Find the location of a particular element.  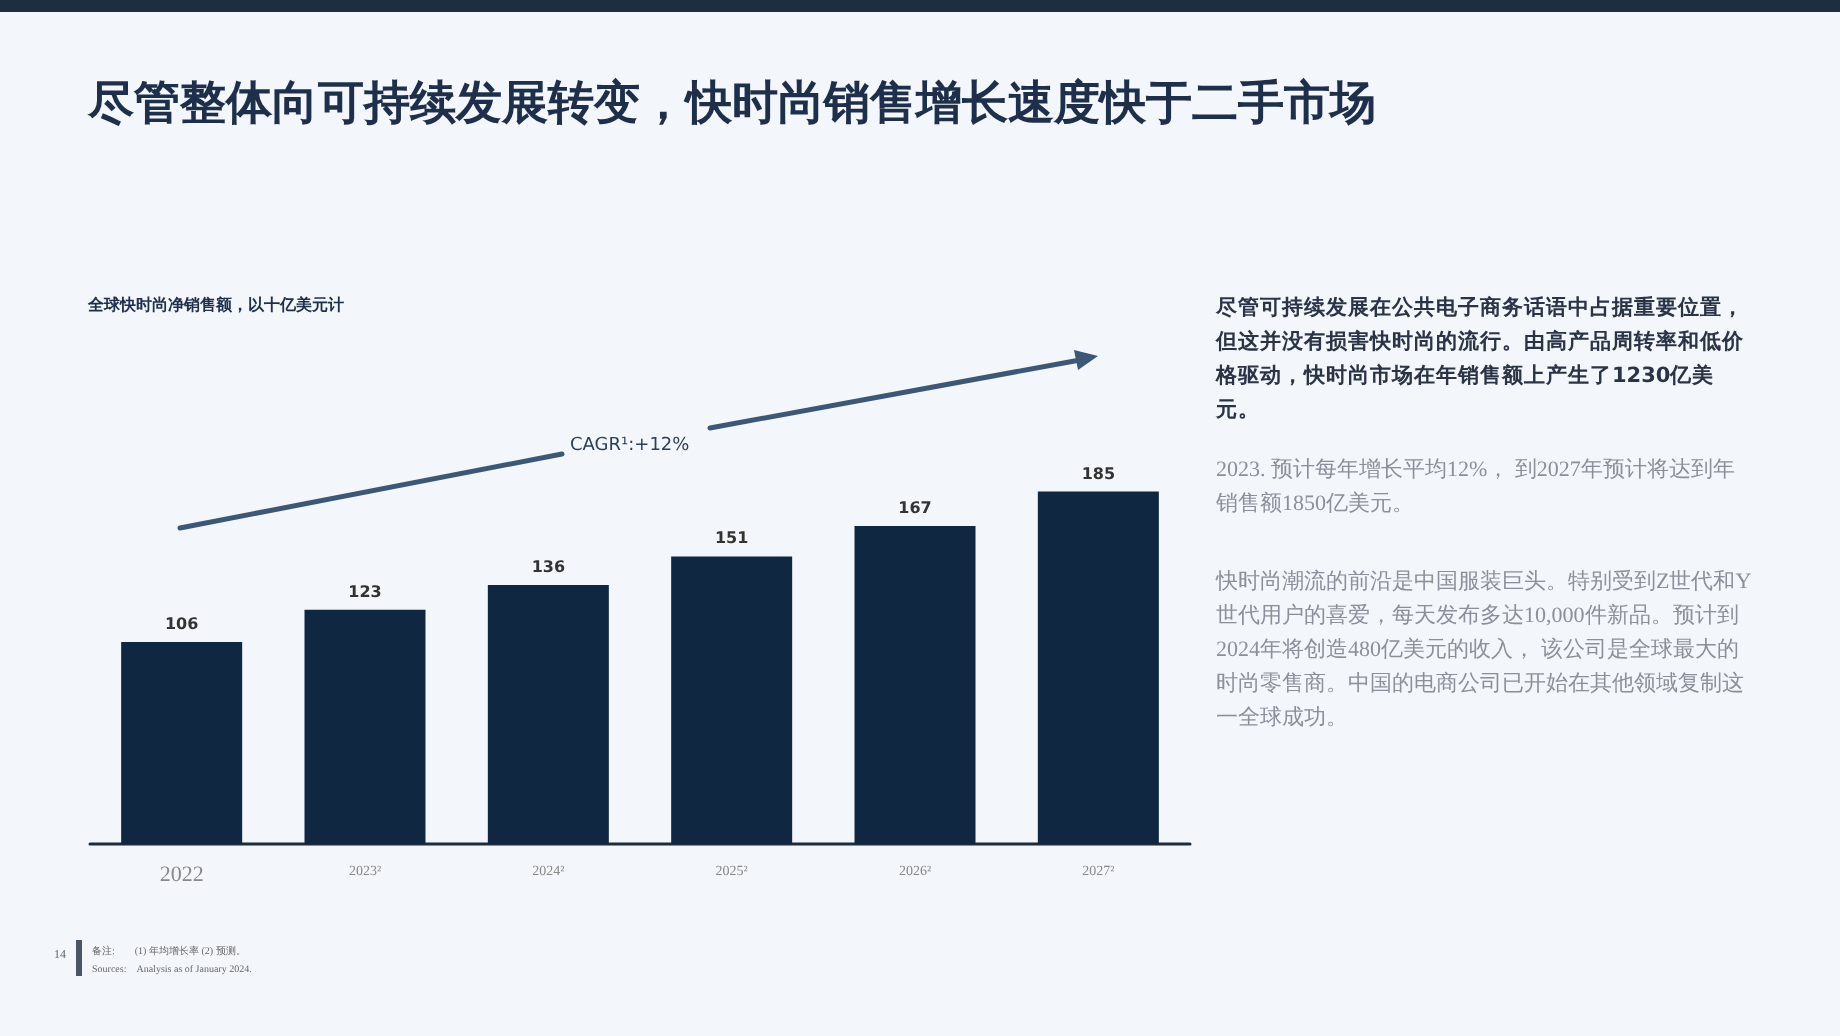

chart-title: 尽管整体向可持续发展转变，快时尚销售增长速度快于二手市场 is located at coordinates (732, 105).